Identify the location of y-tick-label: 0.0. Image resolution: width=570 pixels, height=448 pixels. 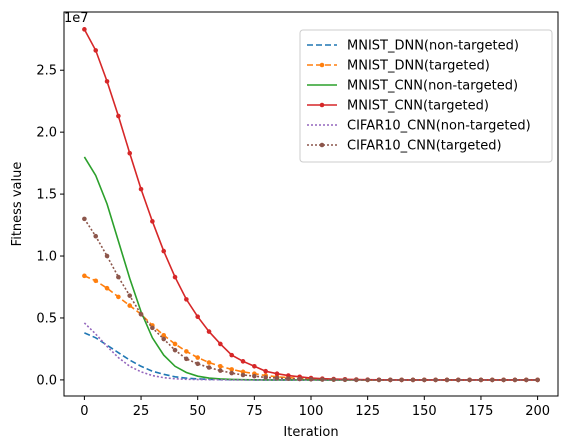
(46, 380).